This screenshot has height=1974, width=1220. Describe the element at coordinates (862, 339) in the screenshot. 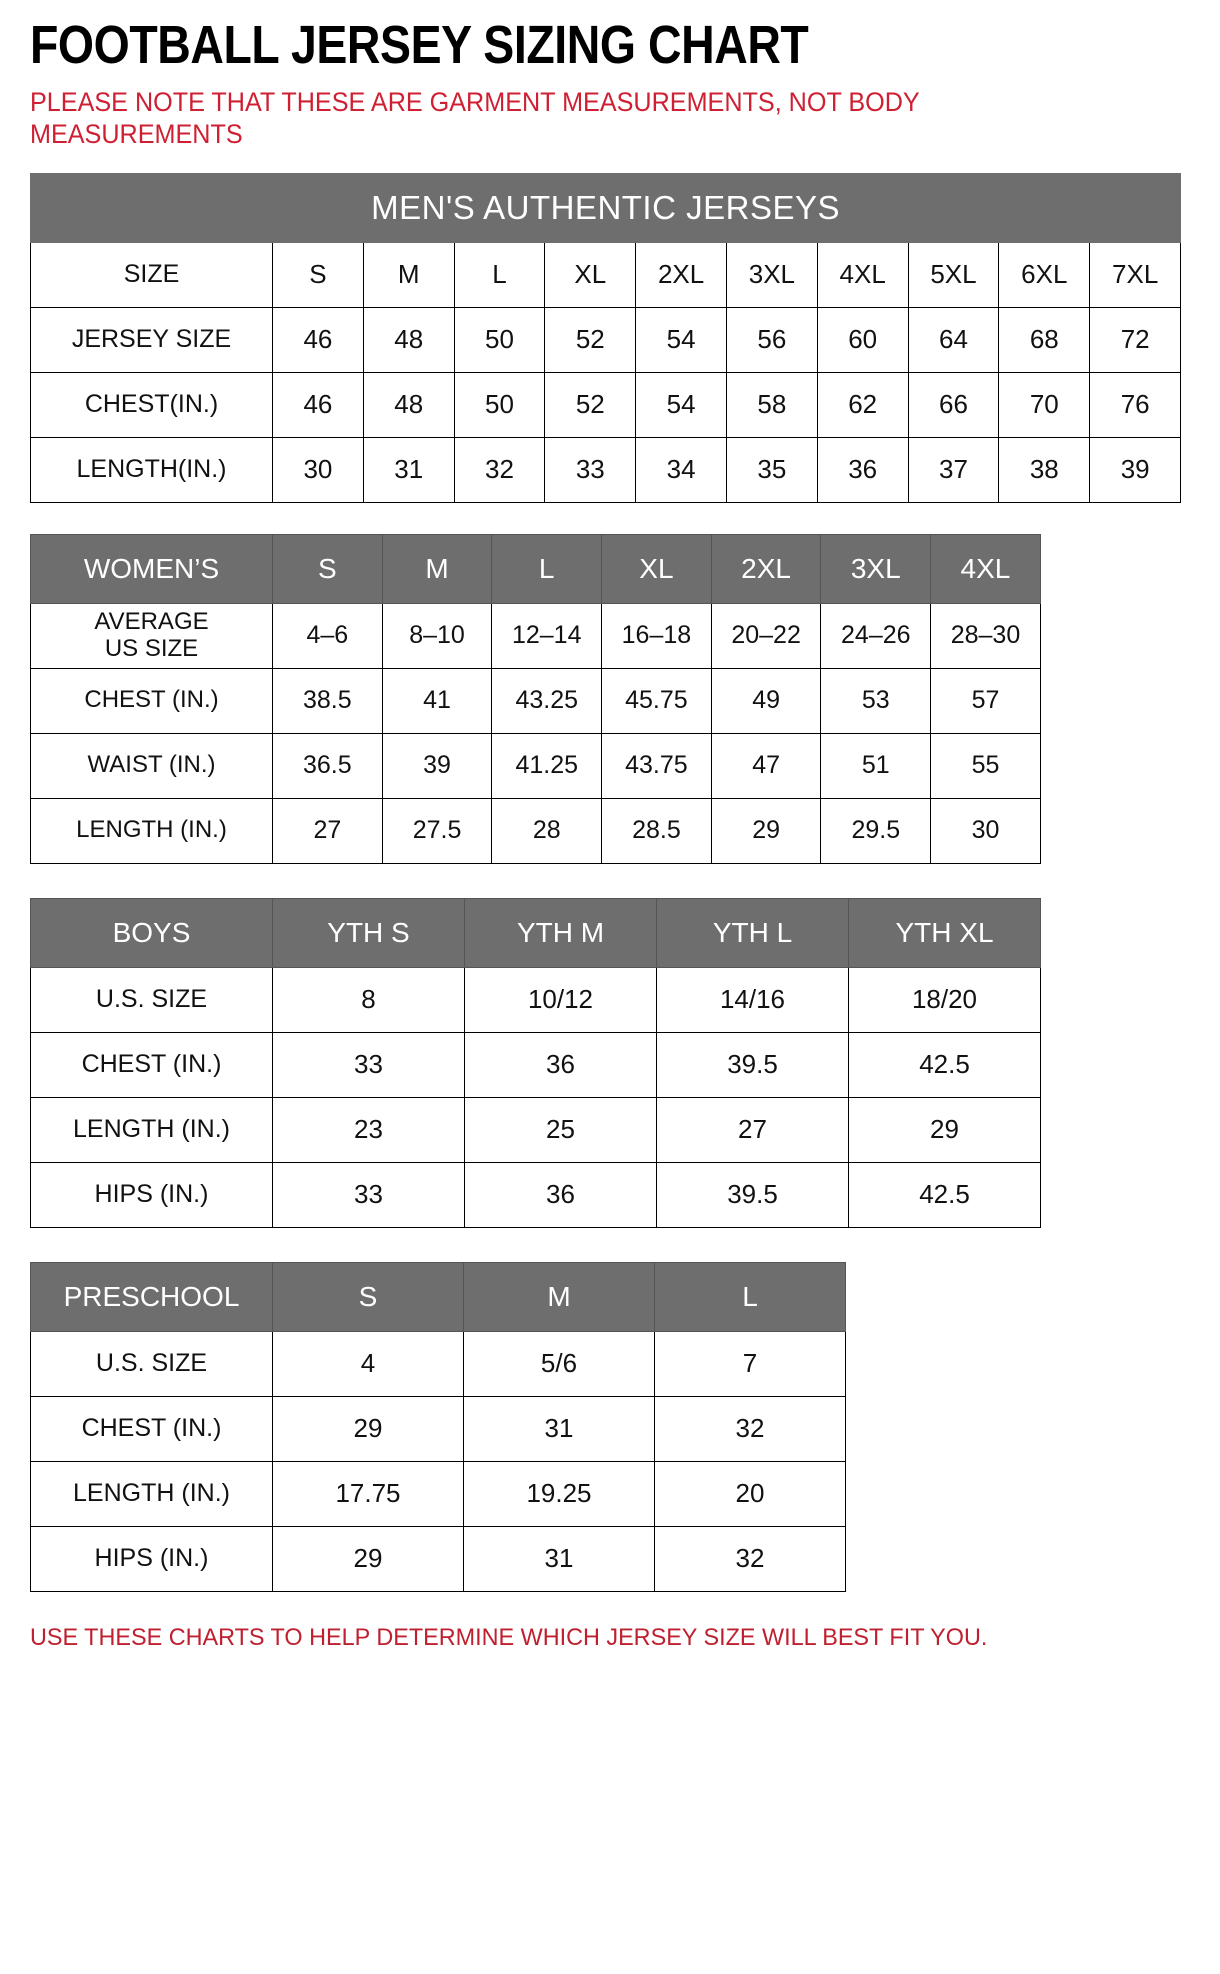

I see `table-cell: 60` at that location.